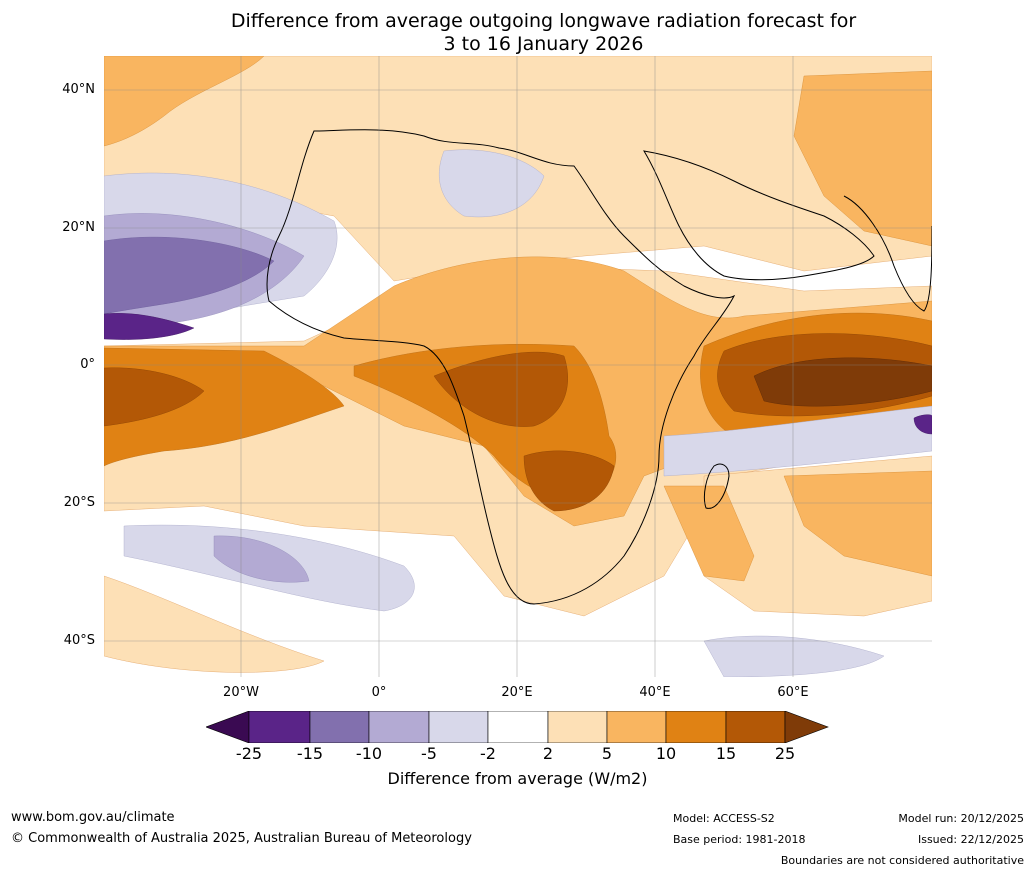 The height and width of the screenshot is (873, 1035). I want to click on colorbar-swatch-minus10-to-minus5, so click(399, 727).